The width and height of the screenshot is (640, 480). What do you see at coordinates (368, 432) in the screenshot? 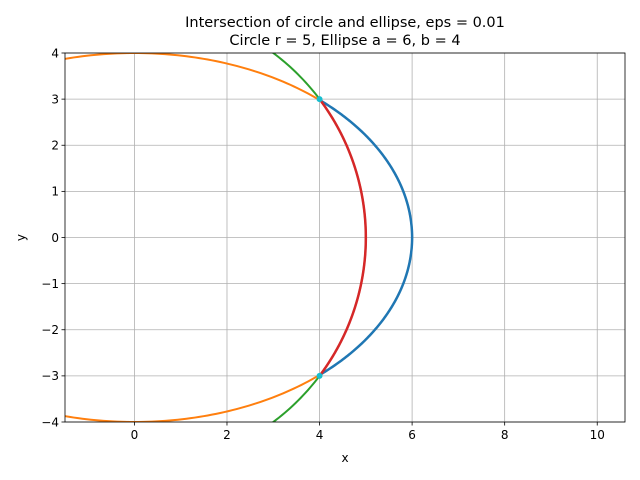
I see `x-axis: 0 2 4 6 8 10` at bounding box center [368, 432].